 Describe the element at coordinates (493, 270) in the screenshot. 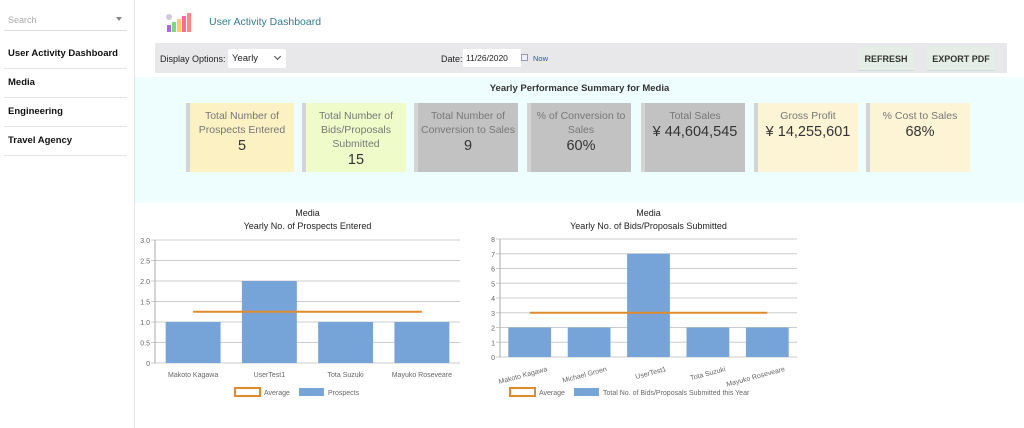

I see `y-tick-label: 6` at that location.